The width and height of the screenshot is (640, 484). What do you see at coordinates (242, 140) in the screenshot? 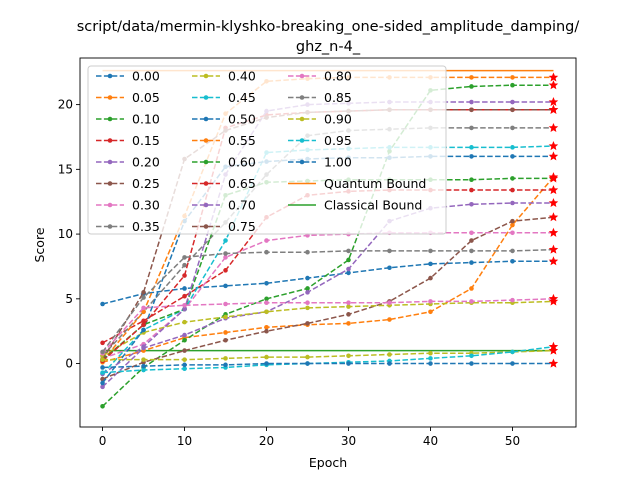
I see `legend-label: 0.55` at bounding box center [242, 140].